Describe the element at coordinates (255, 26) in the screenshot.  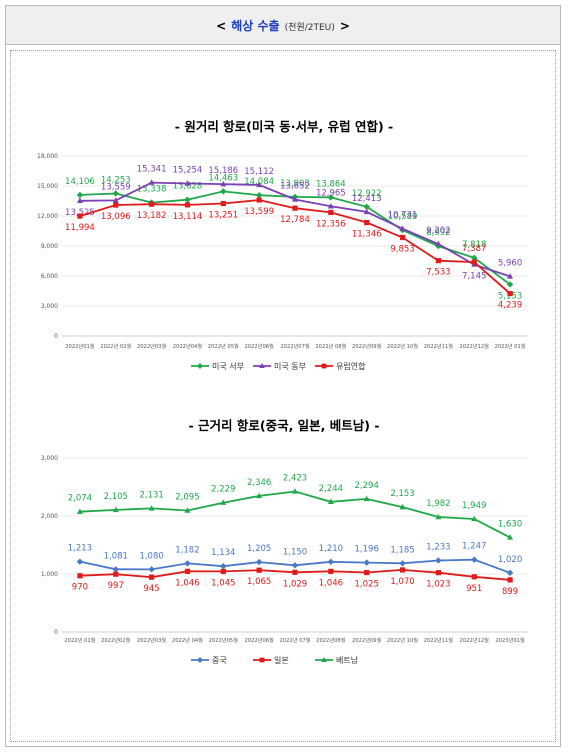
I see `header-title: 해상 수출` at that location.